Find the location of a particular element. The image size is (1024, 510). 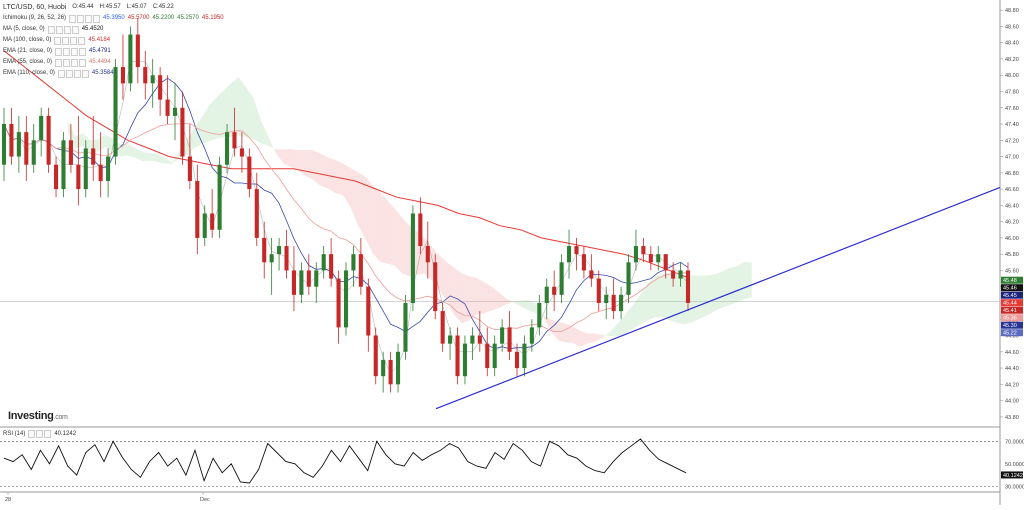

symbol-title: LTC/USD, 60, Huobi is located at coordinates (35, 7).